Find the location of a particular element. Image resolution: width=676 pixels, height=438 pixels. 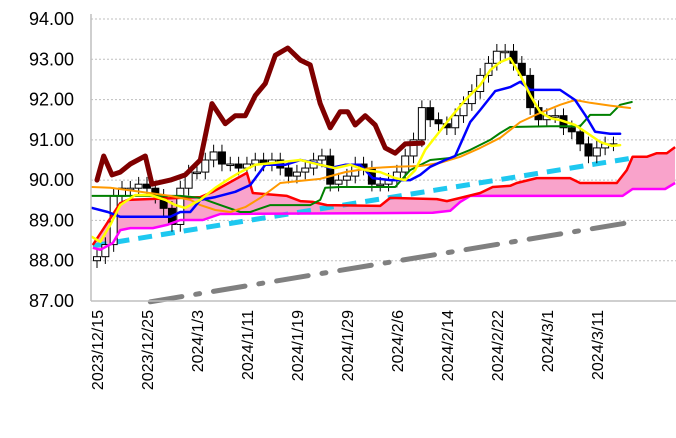

y-tick-label: 92.00 is located at coordinates (51, 100).